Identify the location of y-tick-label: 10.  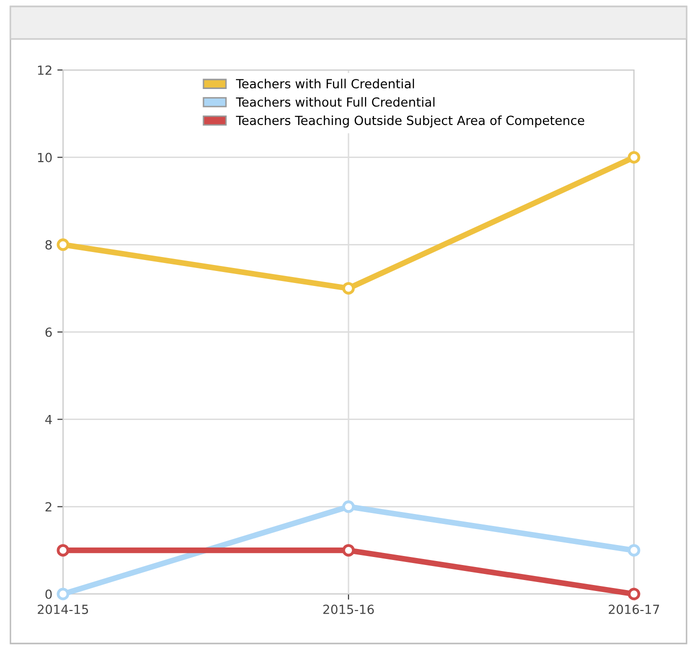
(45, 157).